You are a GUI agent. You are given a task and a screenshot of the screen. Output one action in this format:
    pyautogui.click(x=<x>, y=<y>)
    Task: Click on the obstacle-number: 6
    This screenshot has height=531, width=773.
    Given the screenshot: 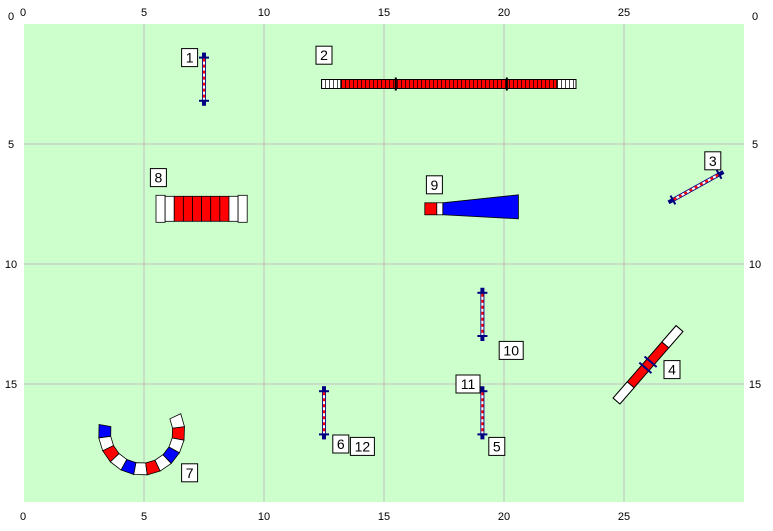 What is the action you would take?
    pyautogui.click(x=341, y=444)
    